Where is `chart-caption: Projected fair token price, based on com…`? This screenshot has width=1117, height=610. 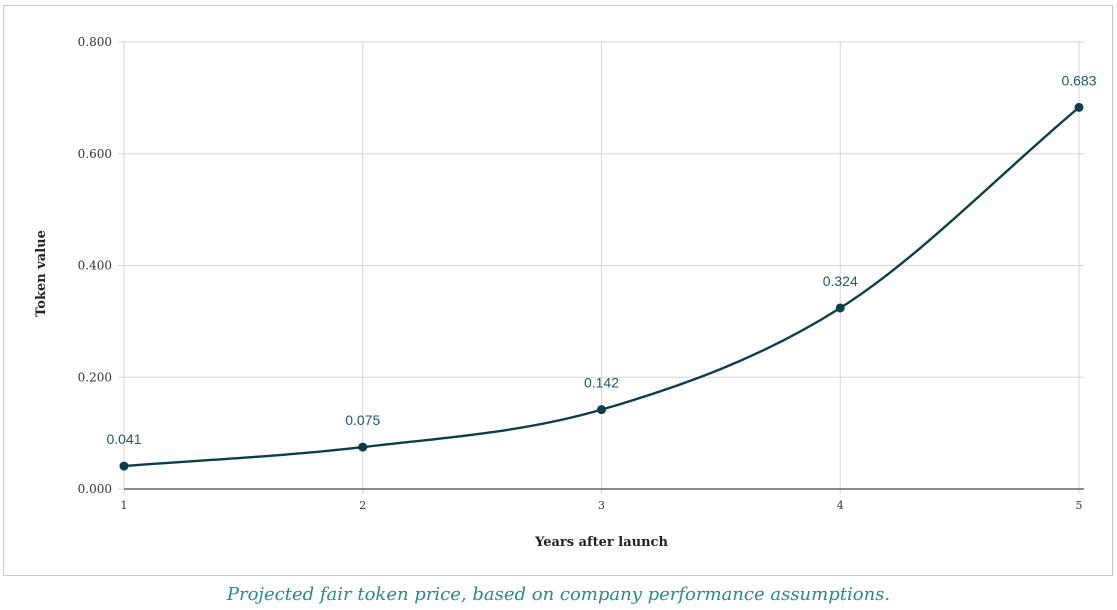
chart-caption: Projected fair token price, based on com… is located at coordinates (558, 594).